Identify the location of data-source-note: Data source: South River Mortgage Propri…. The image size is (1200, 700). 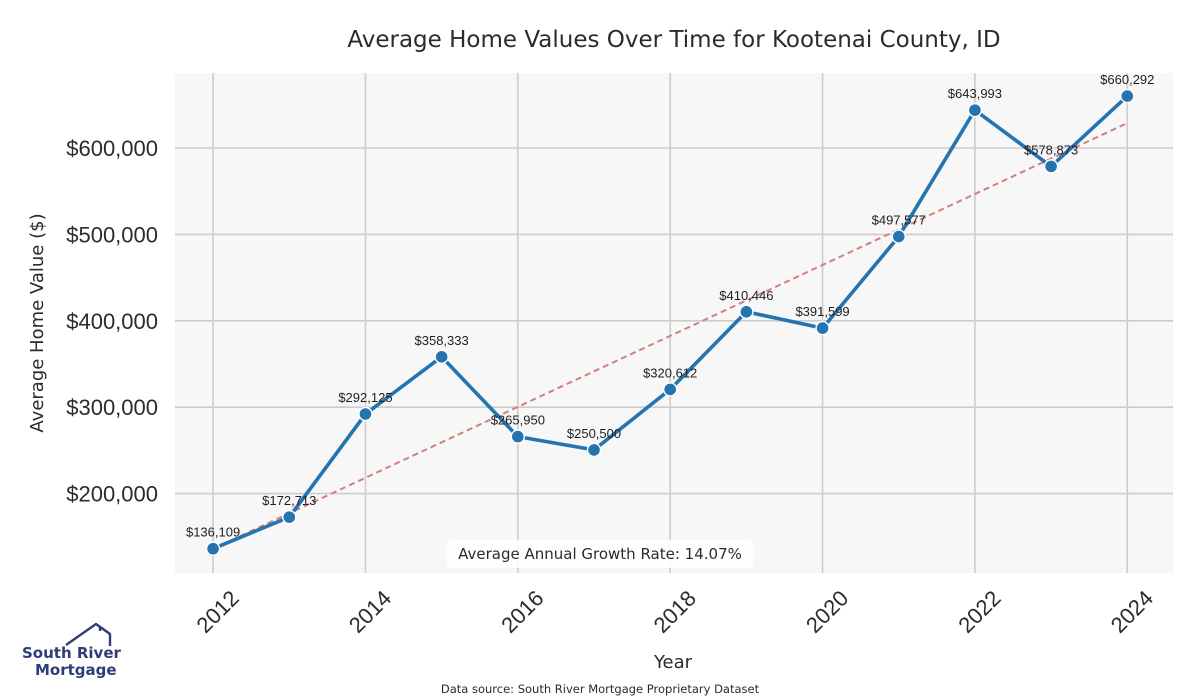
(600, 689).